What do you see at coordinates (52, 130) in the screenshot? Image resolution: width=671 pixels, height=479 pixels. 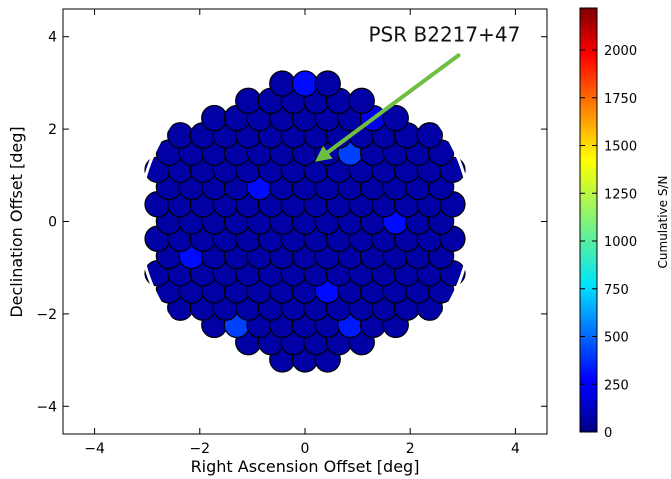 I see `y-tick-label: 2` at bounding box center [52, 130].